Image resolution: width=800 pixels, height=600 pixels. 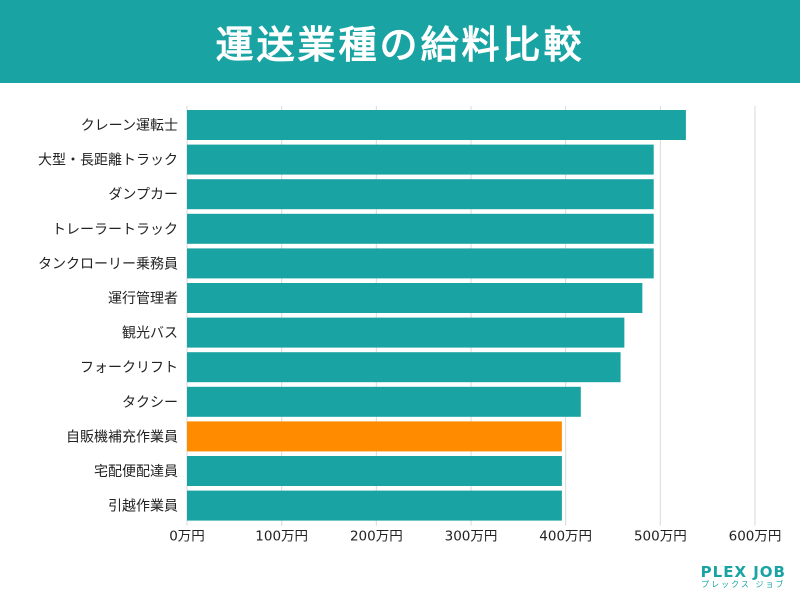 What do you see at coordinates (660, 537) in the screenshot?
I see `x-tick-label: 500万円` at bounding box center [660, 537].